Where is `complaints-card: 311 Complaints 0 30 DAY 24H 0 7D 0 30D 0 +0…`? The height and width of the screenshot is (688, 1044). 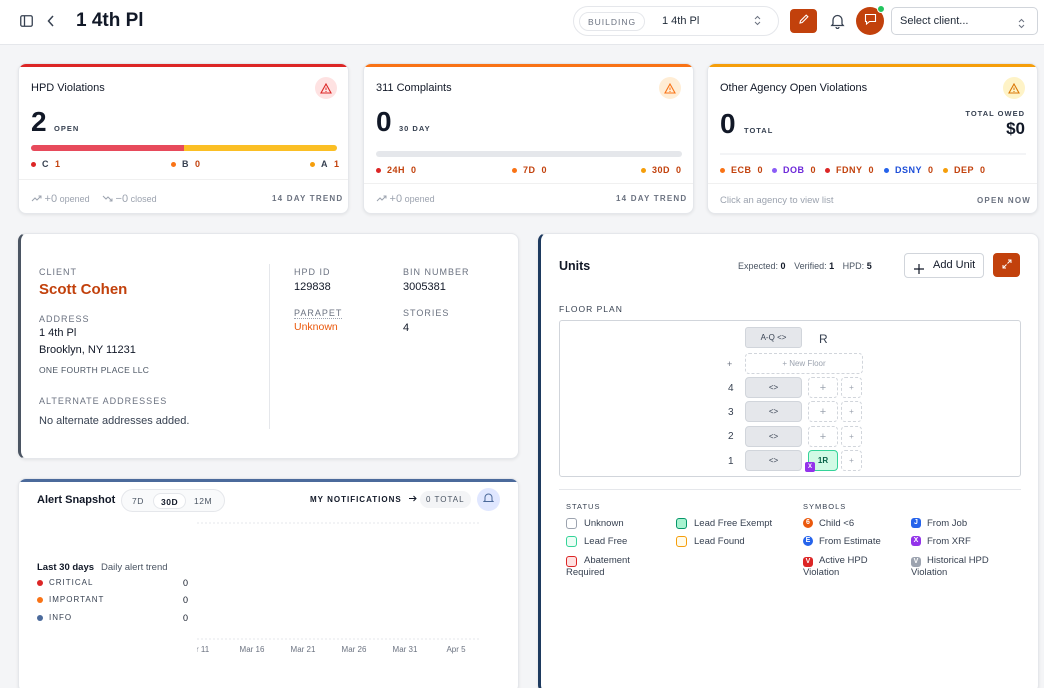
complaints-card: 311 Complaints 0 30 DAY 24H 0 7D 0 30D 0 +0… is located at coordinates (528, 138).